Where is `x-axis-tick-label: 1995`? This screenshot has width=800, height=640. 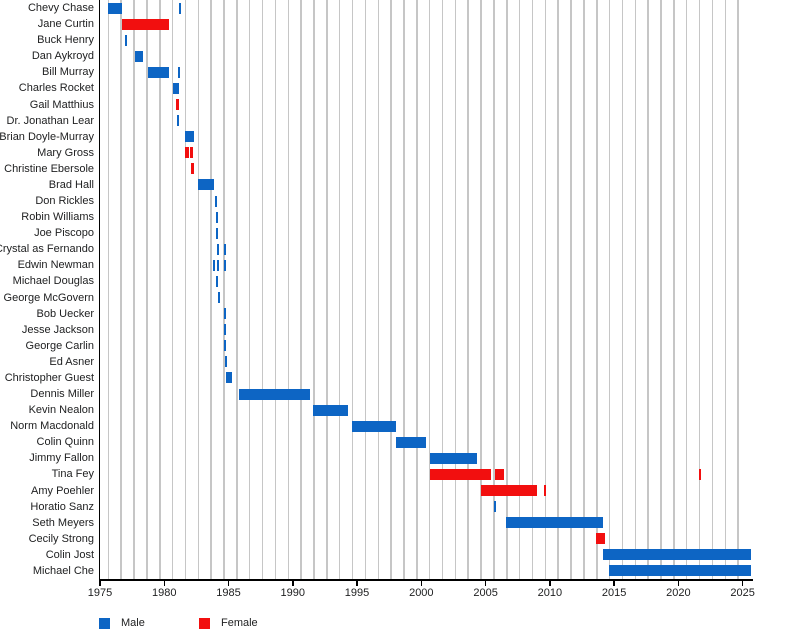 x-axis-tick-label: 1995 is located at coordinates (357, 593).